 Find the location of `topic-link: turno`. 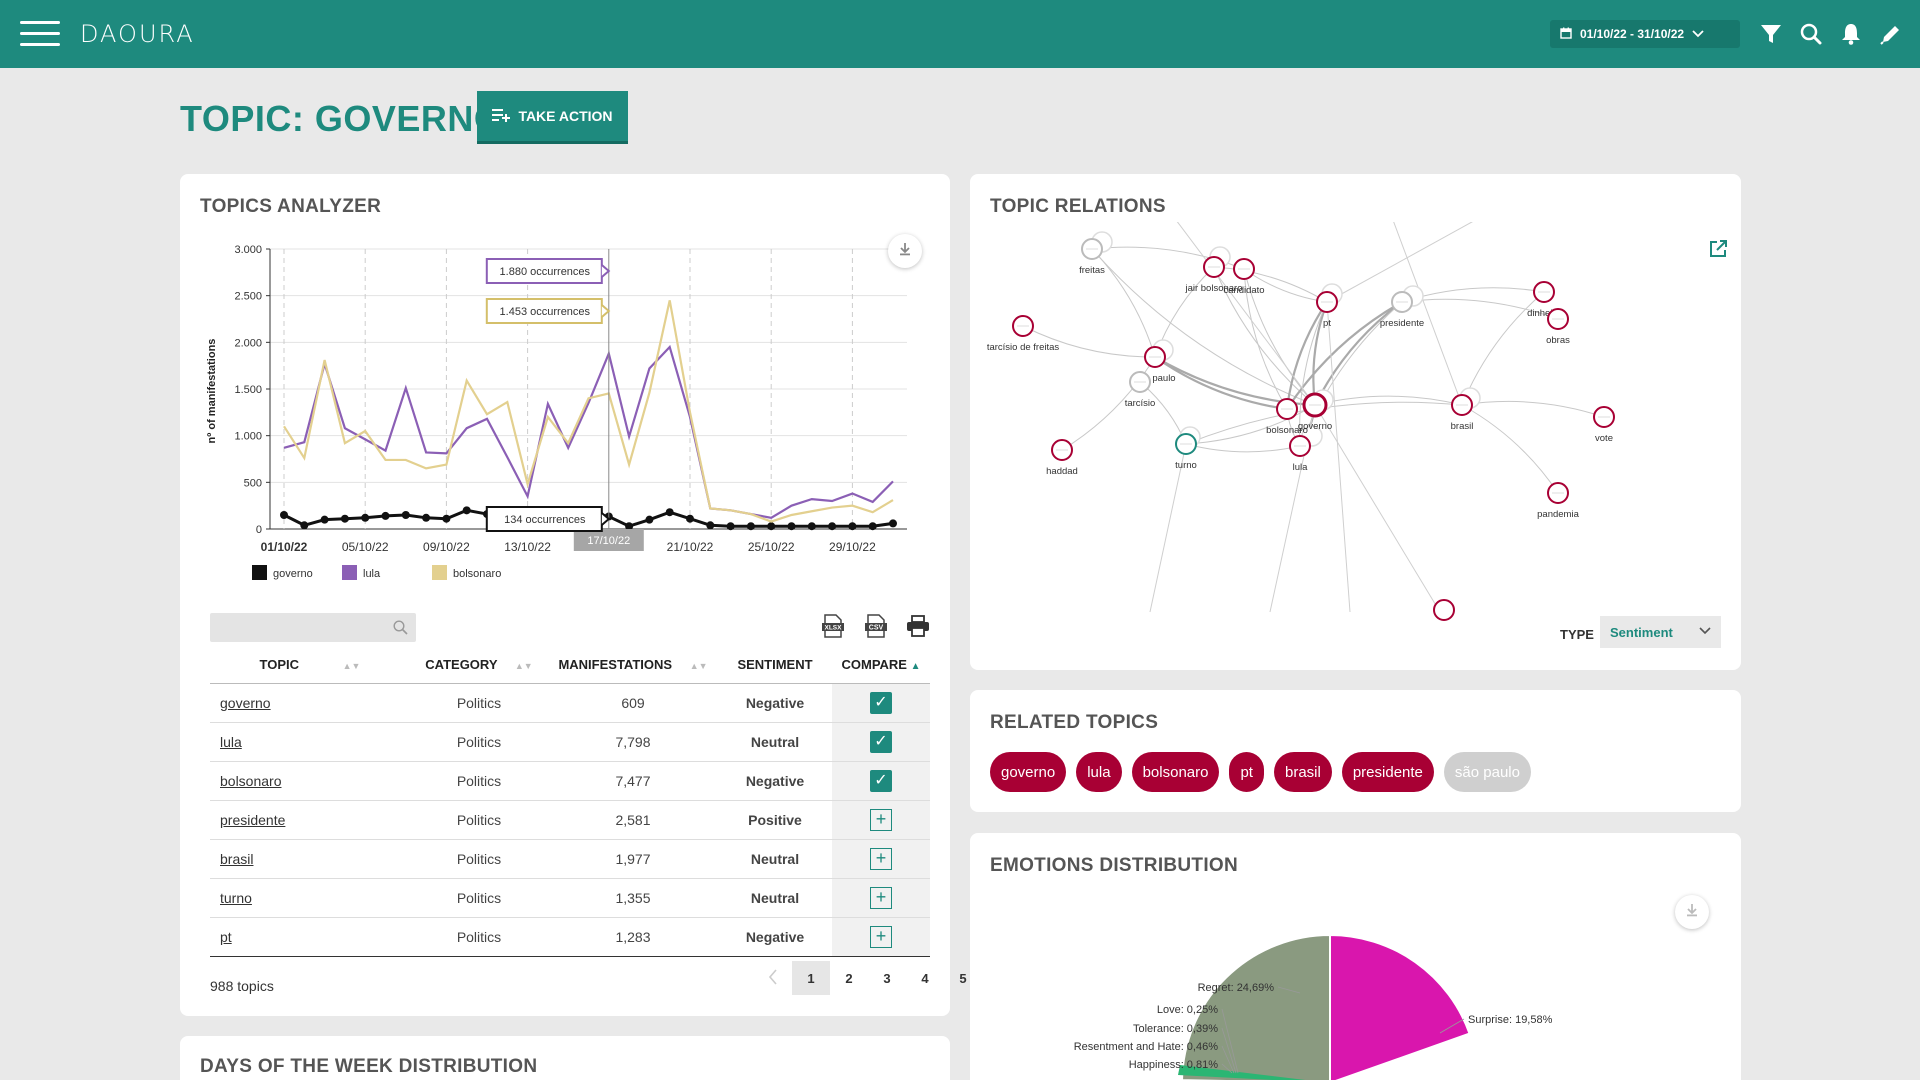

topic-link: turno is located at coordinates (310, 898).